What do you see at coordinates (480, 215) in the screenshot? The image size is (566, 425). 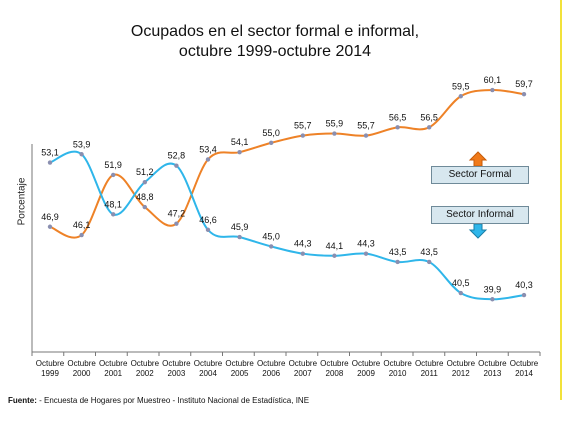 I see `legend-sector-informal: Sector Informal` at bounding box center [480, 215].